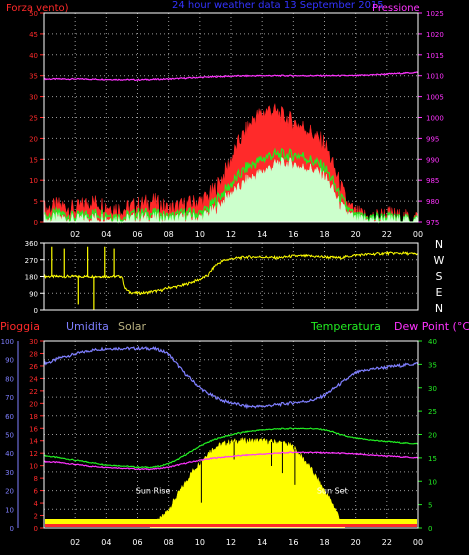 The image size is (469, 555). I want to click on wind-tick-label: 5, so click(36, 202).